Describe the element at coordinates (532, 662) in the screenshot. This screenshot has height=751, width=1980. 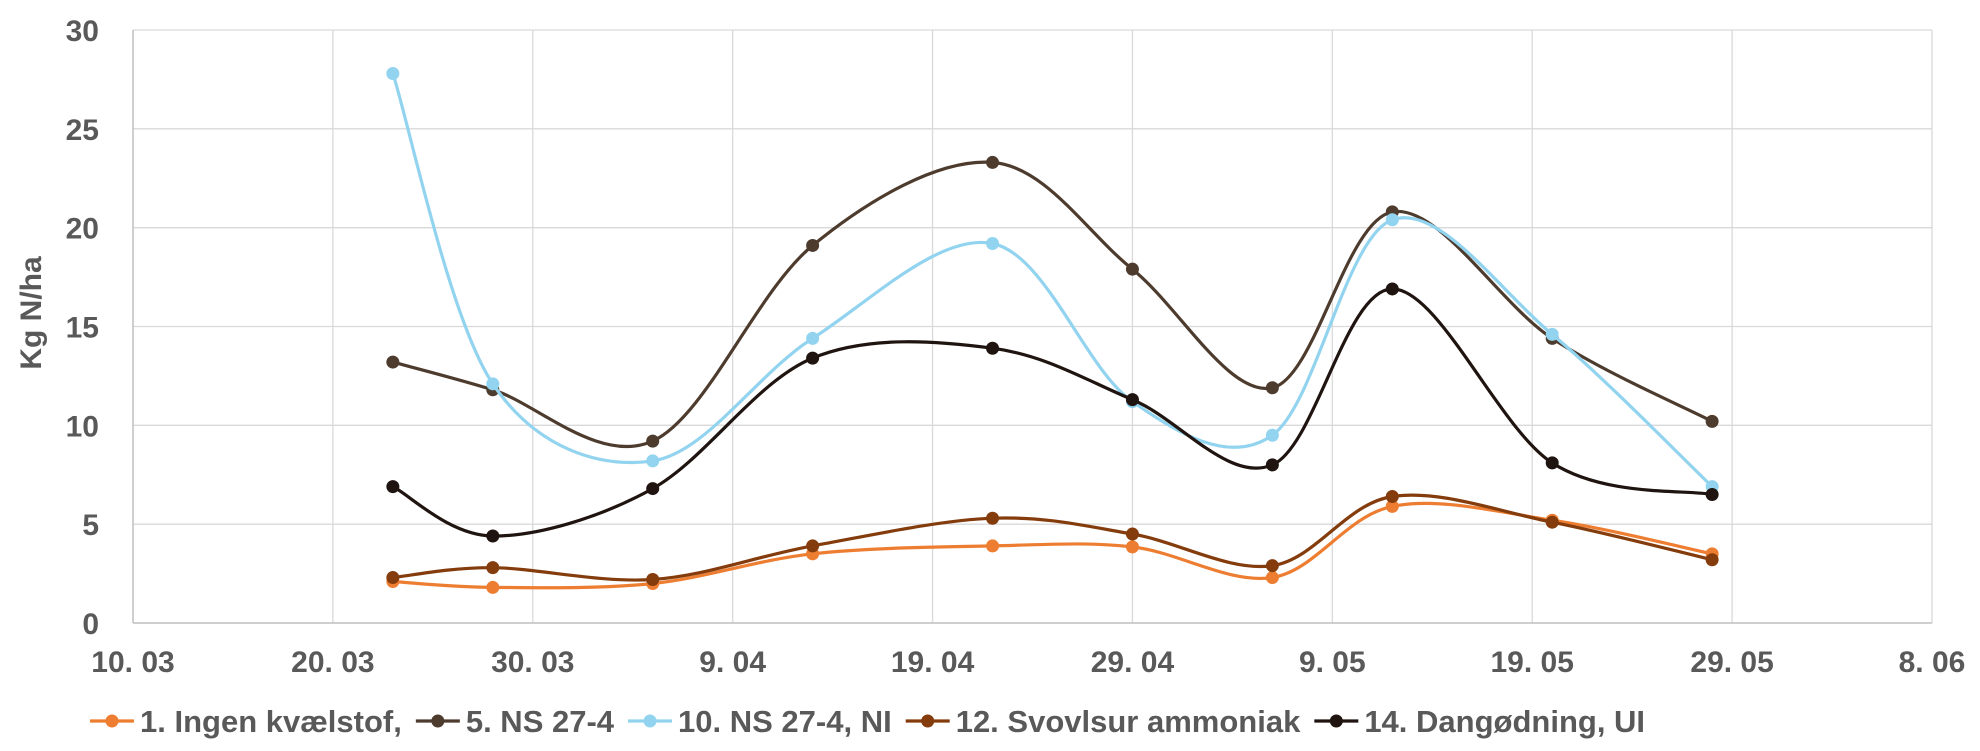
I see `x-tick-label: 30. 03` at that location.